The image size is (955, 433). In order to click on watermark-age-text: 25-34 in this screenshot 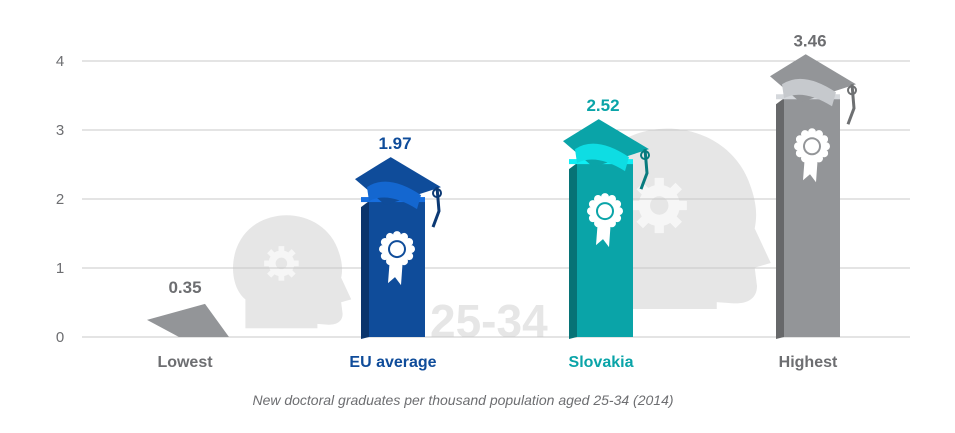, I will do `click(489, 321)`.